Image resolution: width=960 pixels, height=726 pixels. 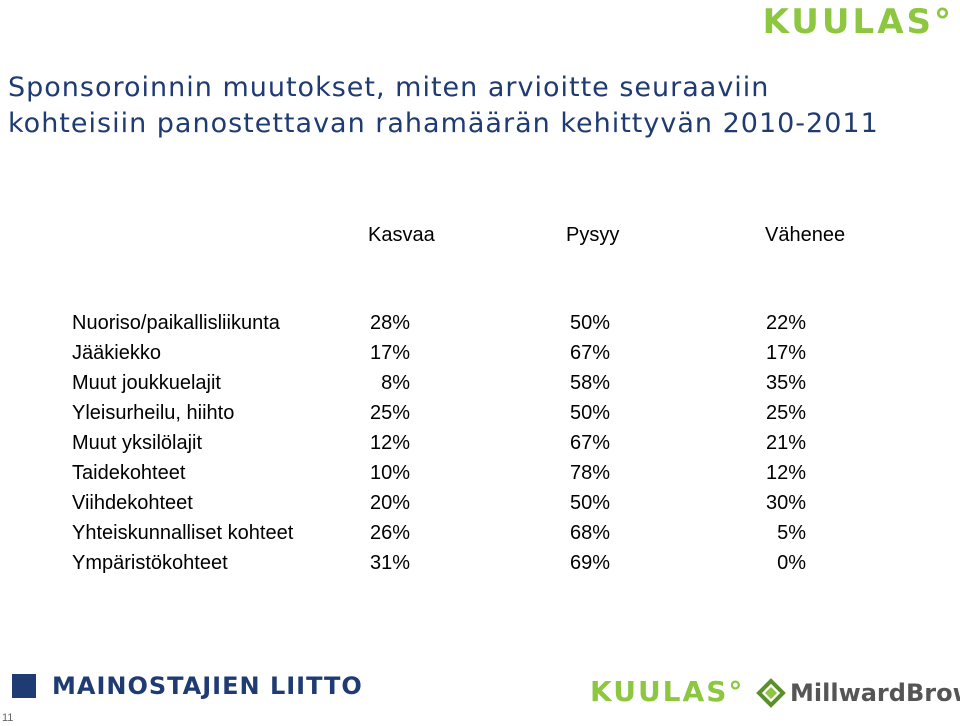 What do you see at coordinates (470, 357) in the screenshot?
I see `table-row: Jääkiekko 17% 67% 17%` at bounding box center [470, 357].